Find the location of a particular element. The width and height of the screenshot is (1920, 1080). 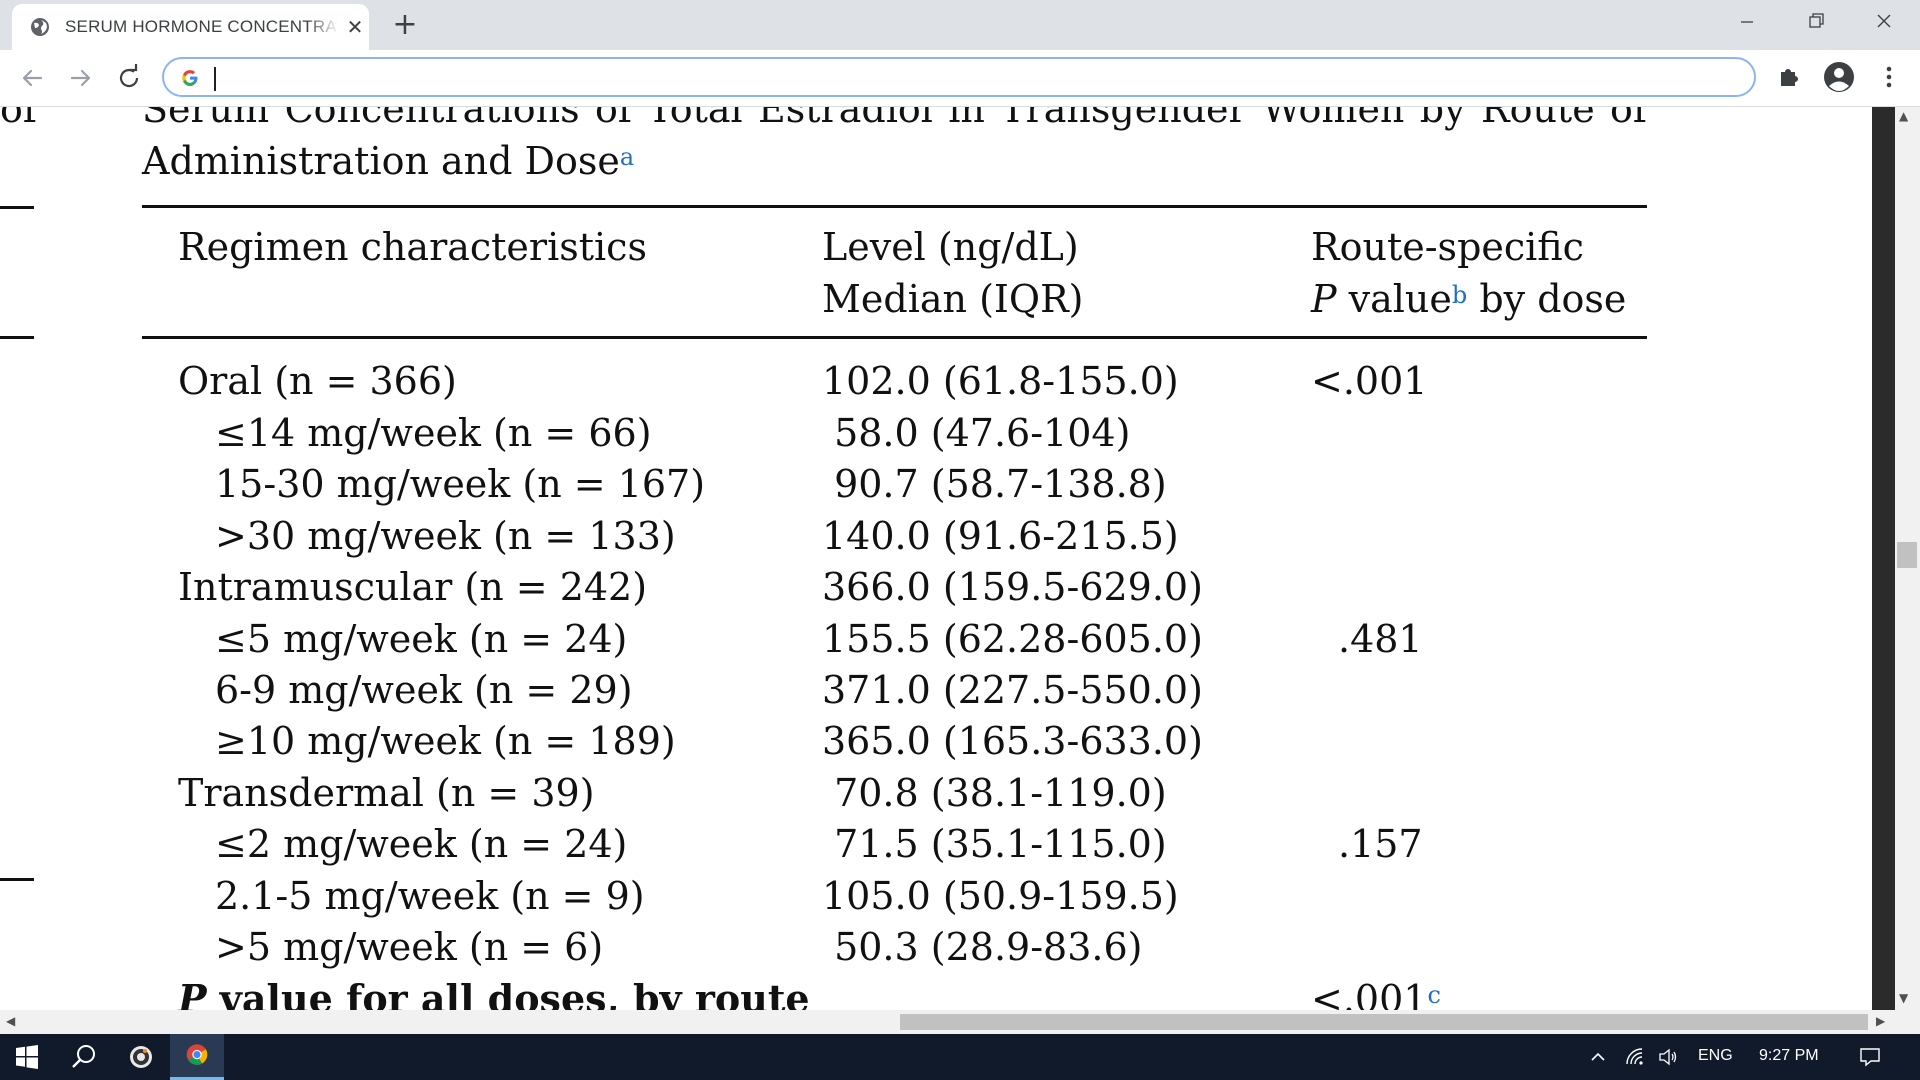

header-by-dose: by dose is located at coordinates (1547, 299).